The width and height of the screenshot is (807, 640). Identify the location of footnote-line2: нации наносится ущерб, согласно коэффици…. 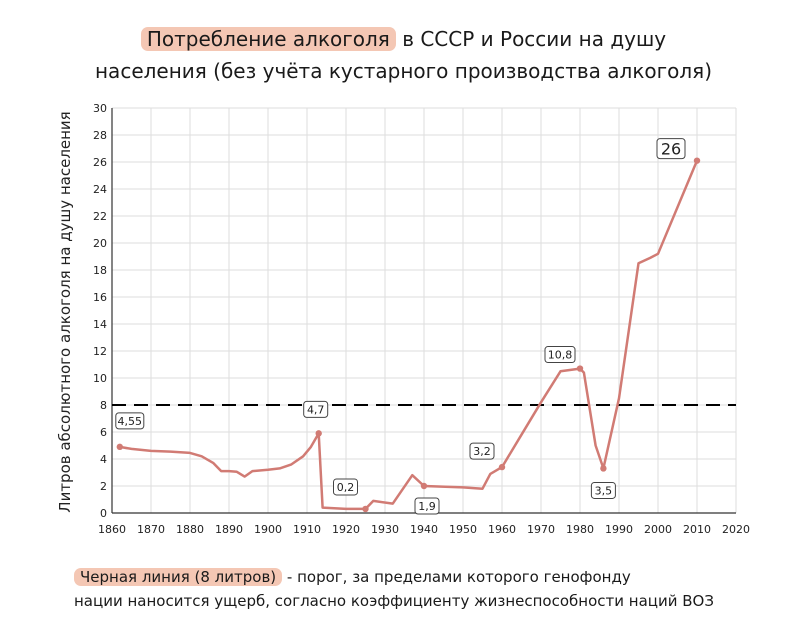
(394, 601).